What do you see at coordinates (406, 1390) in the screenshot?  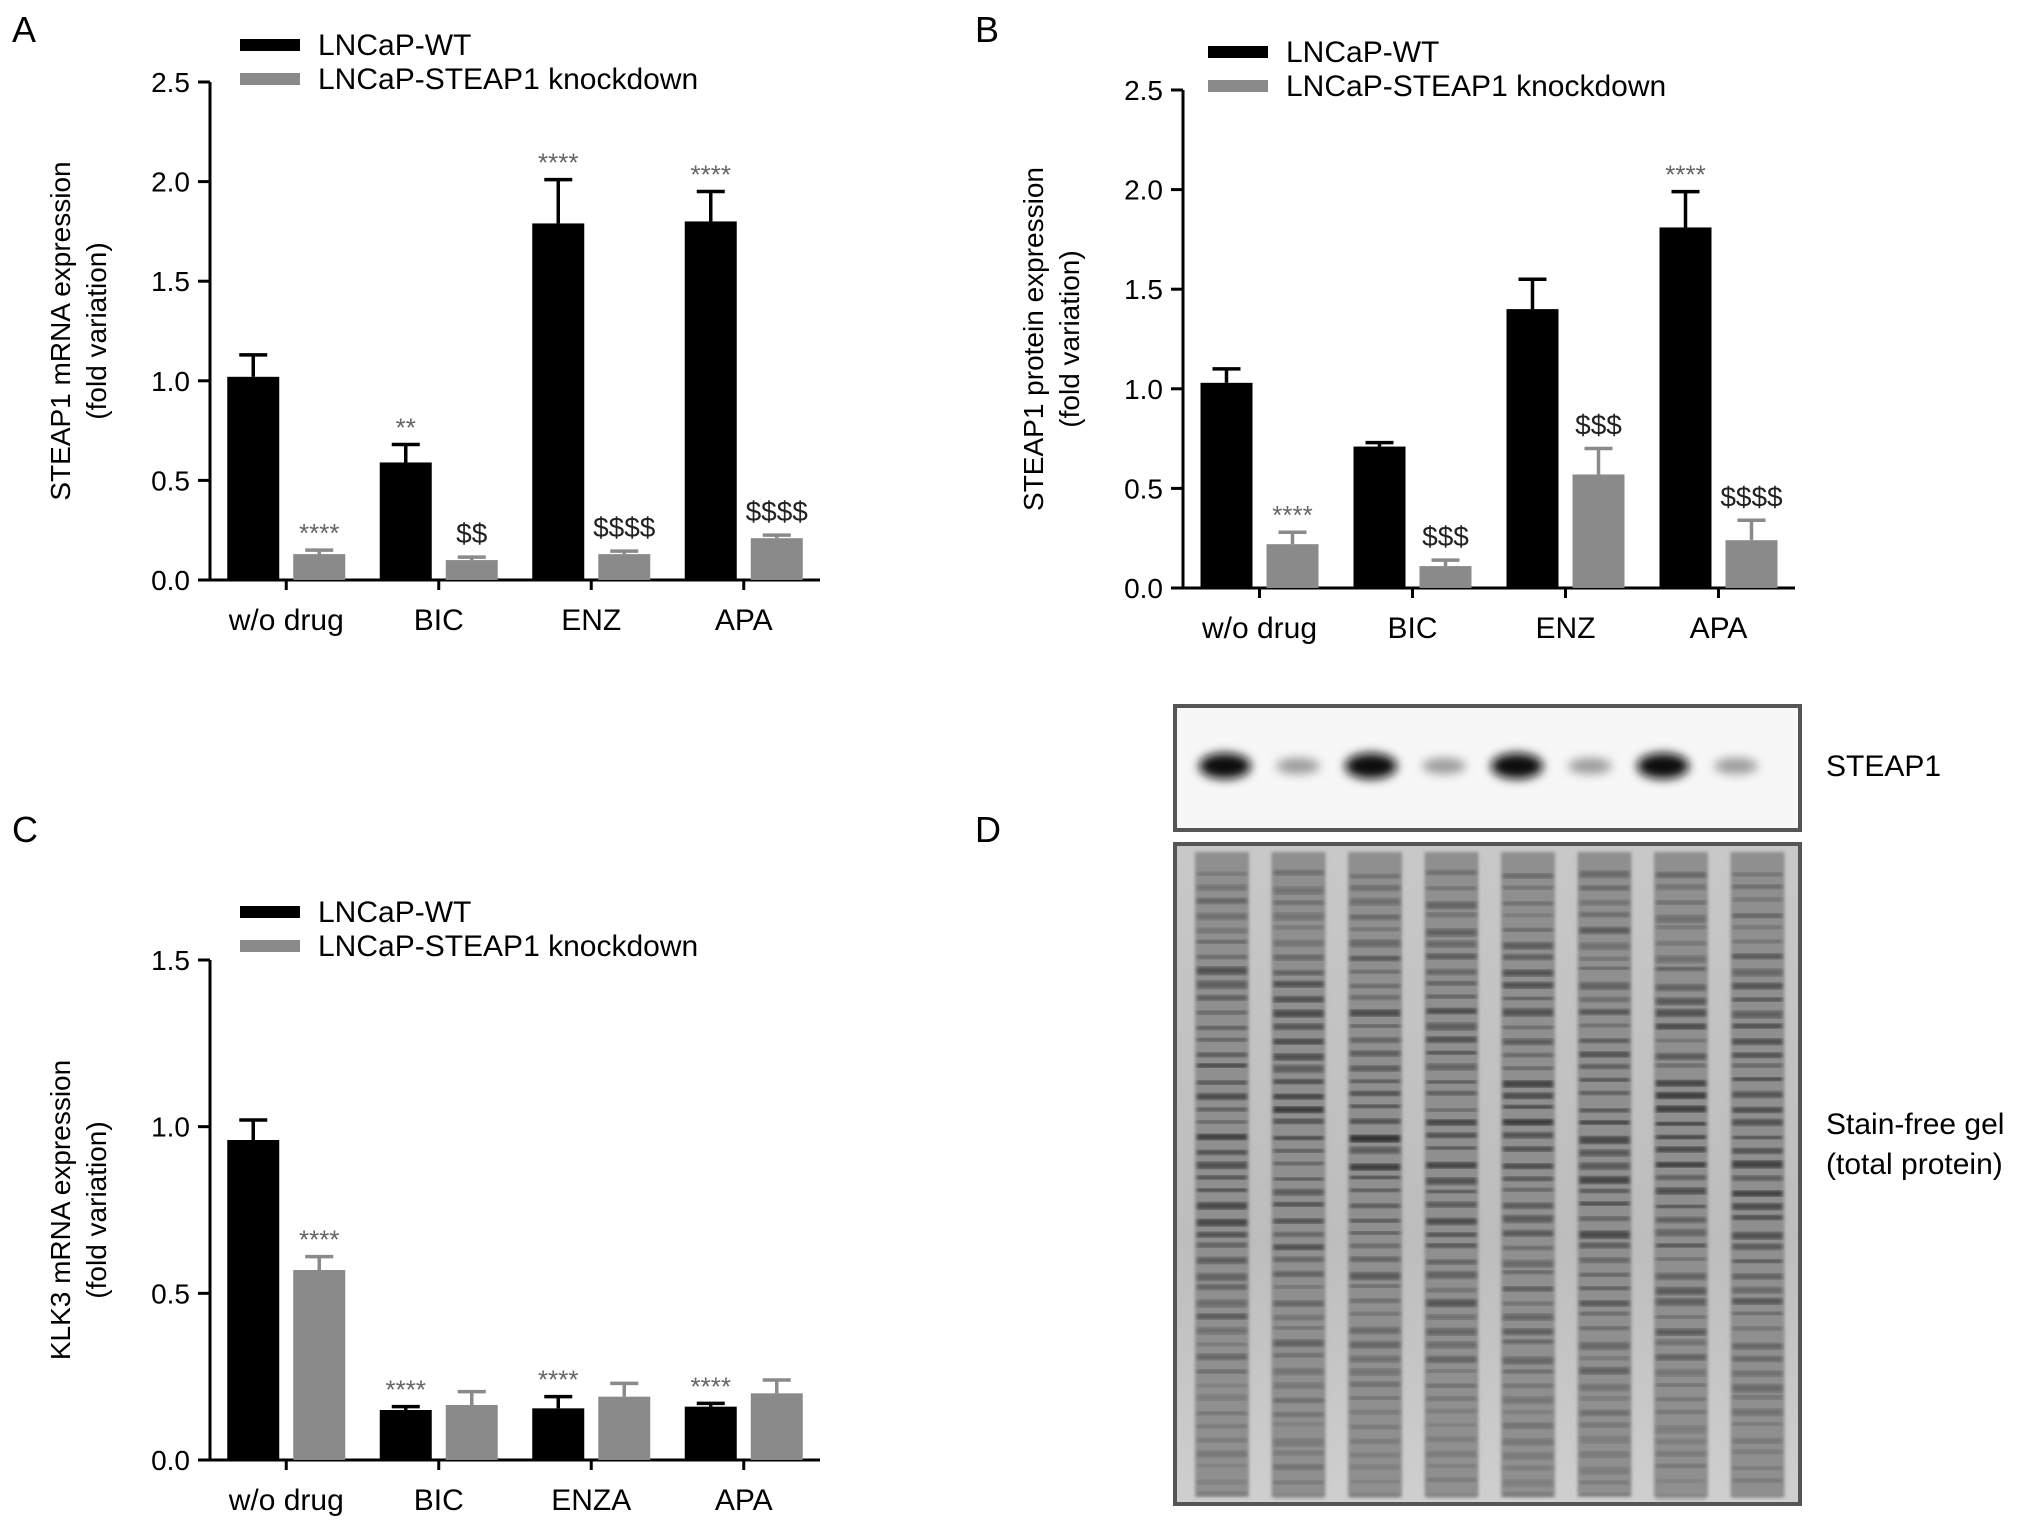 I see `significance-label: ****` at bounding box center [406, 1390].